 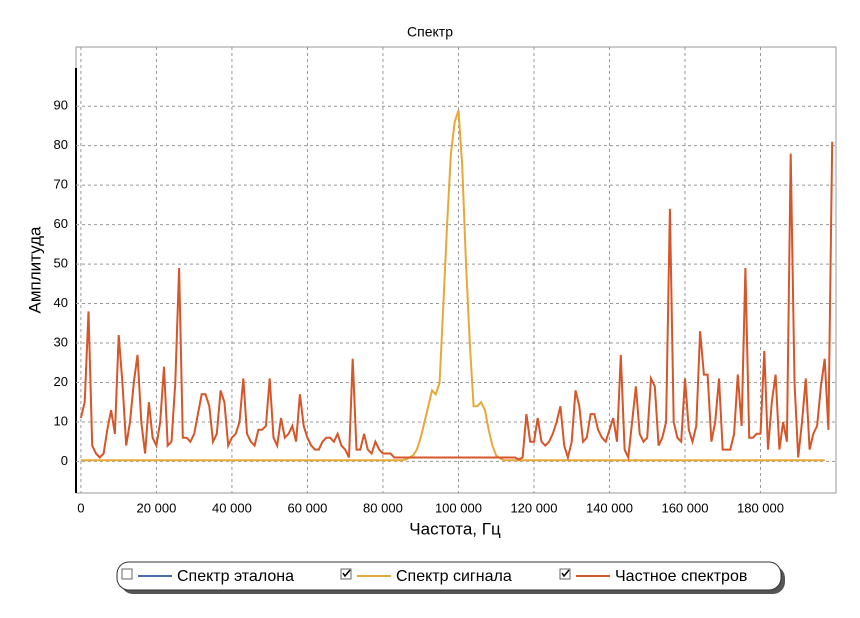 I want to click on x-tick-label: 0, so click(x=80, y=507).